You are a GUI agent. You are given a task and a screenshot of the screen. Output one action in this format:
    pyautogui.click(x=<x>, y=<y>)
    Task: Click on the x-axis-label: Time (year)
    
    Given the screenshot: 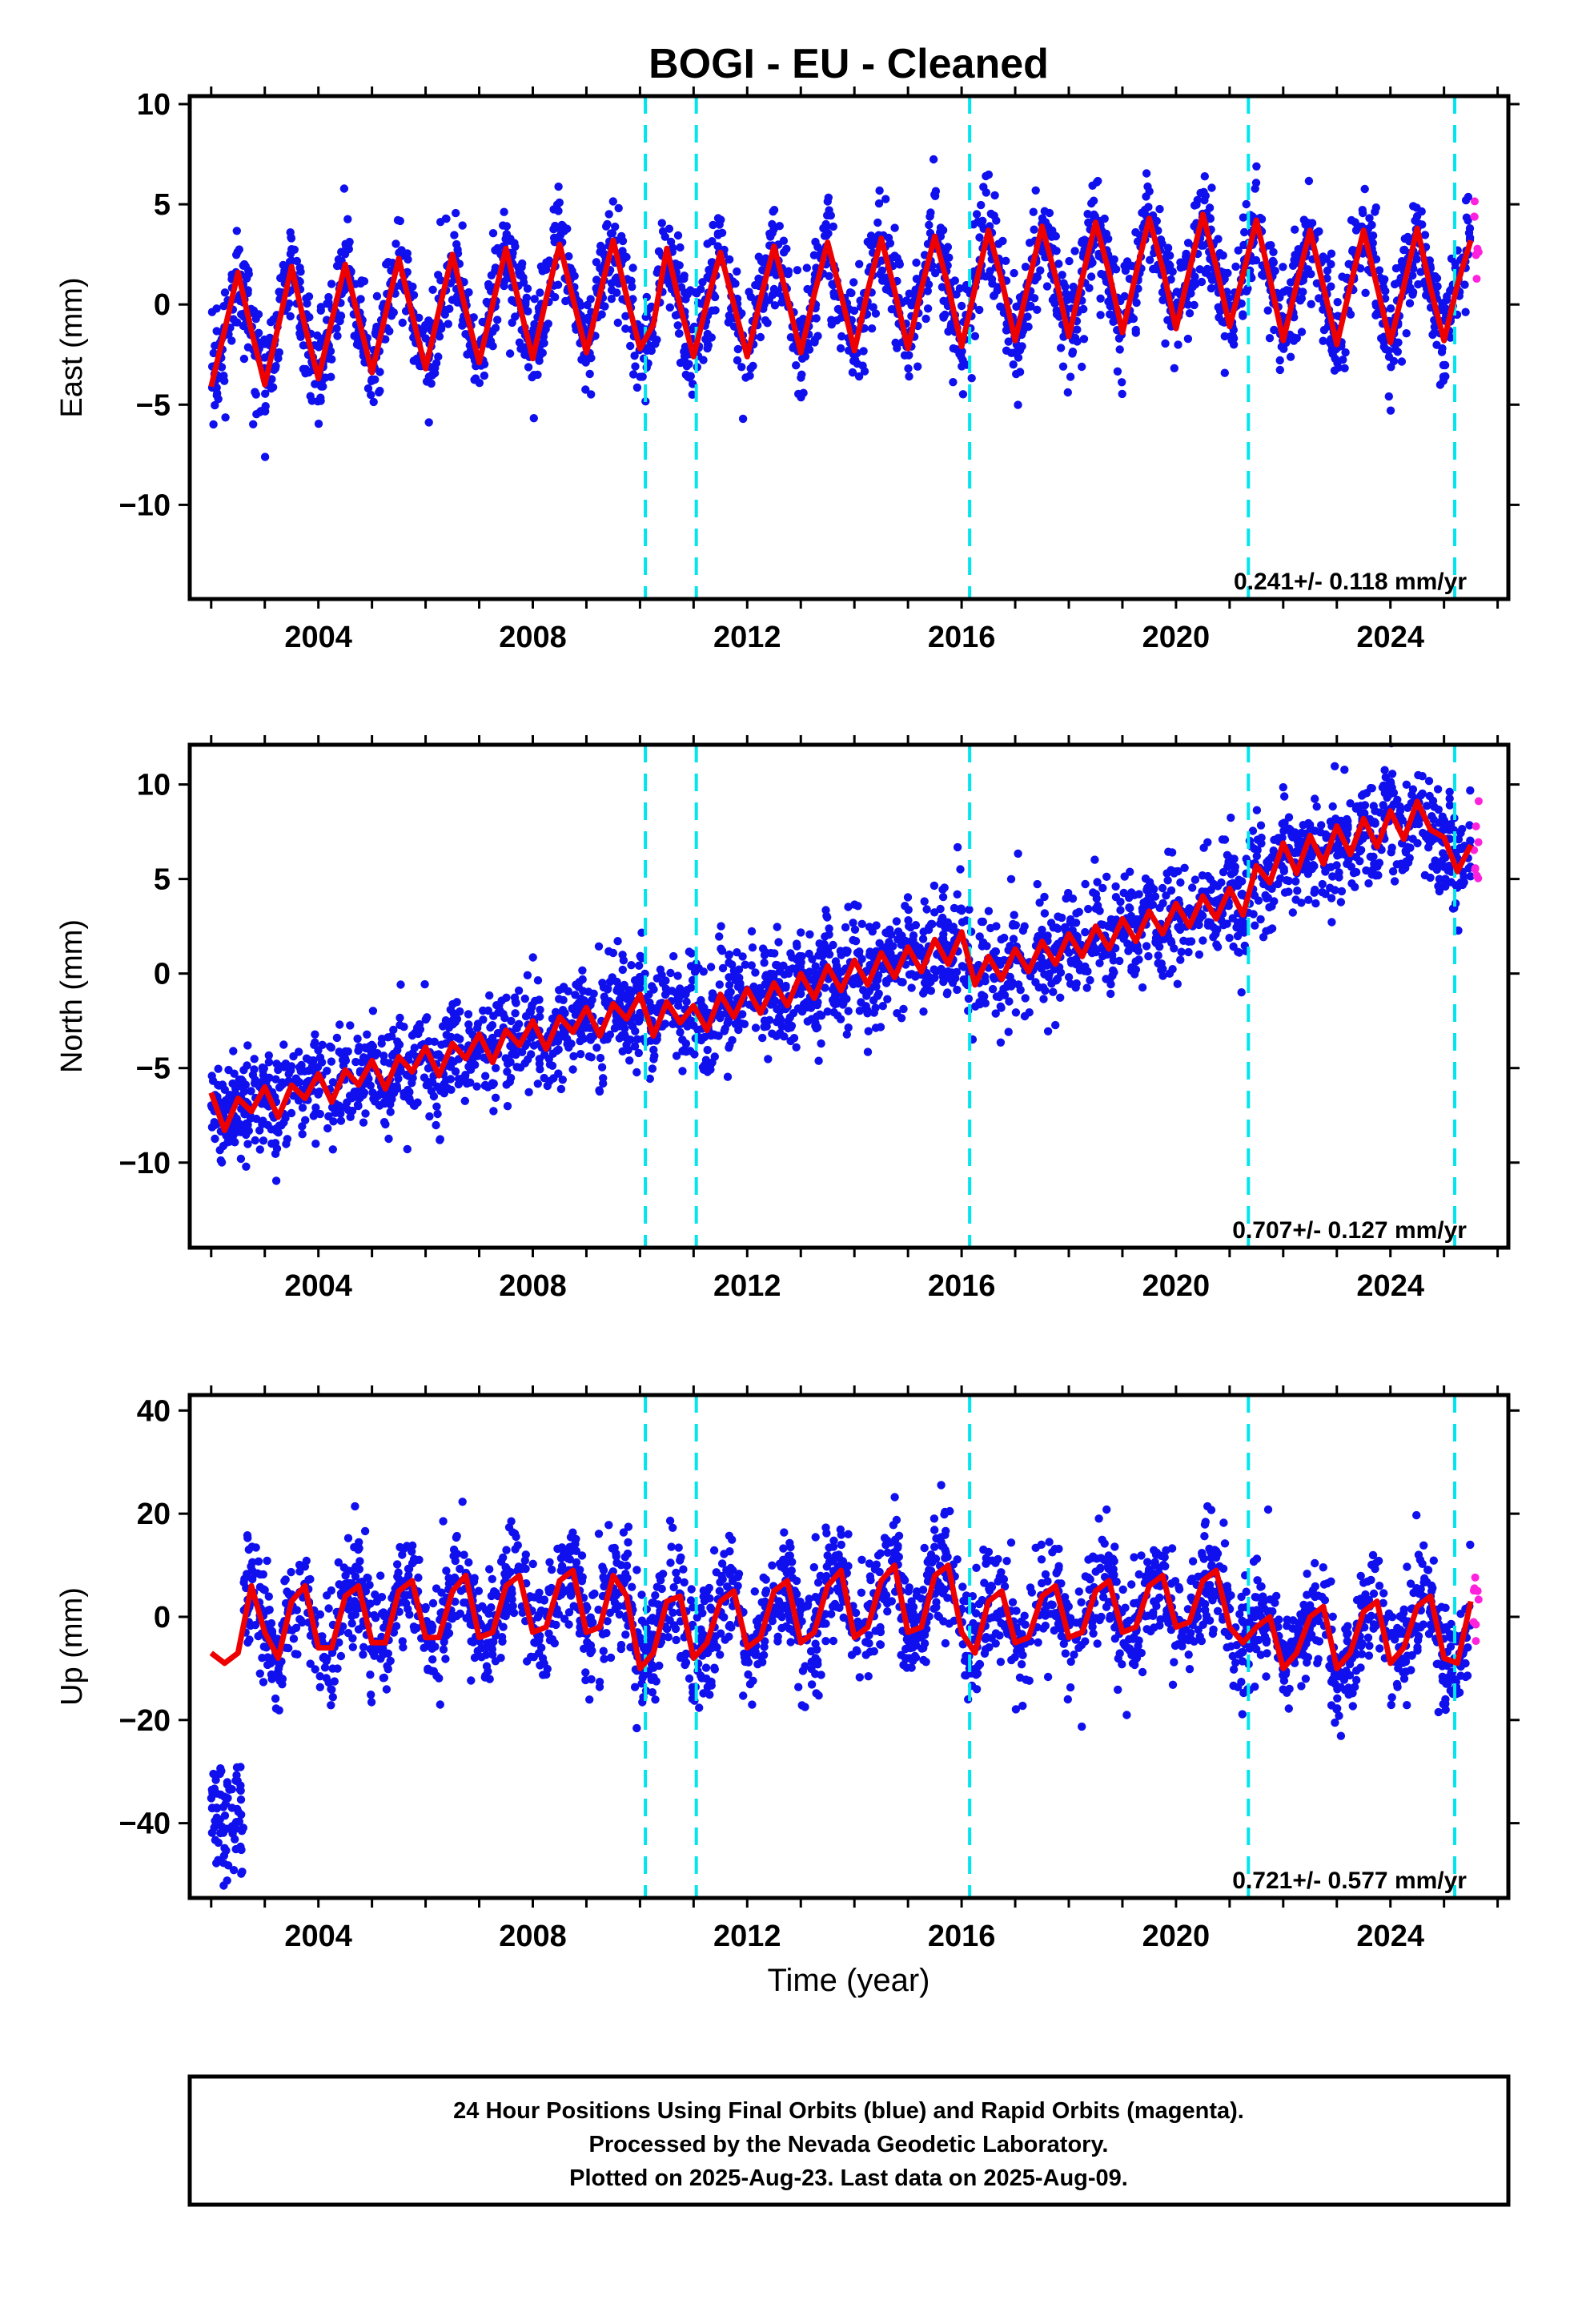 What is the action you would take?
    pyautogui.click(x=849, y=1981)
    